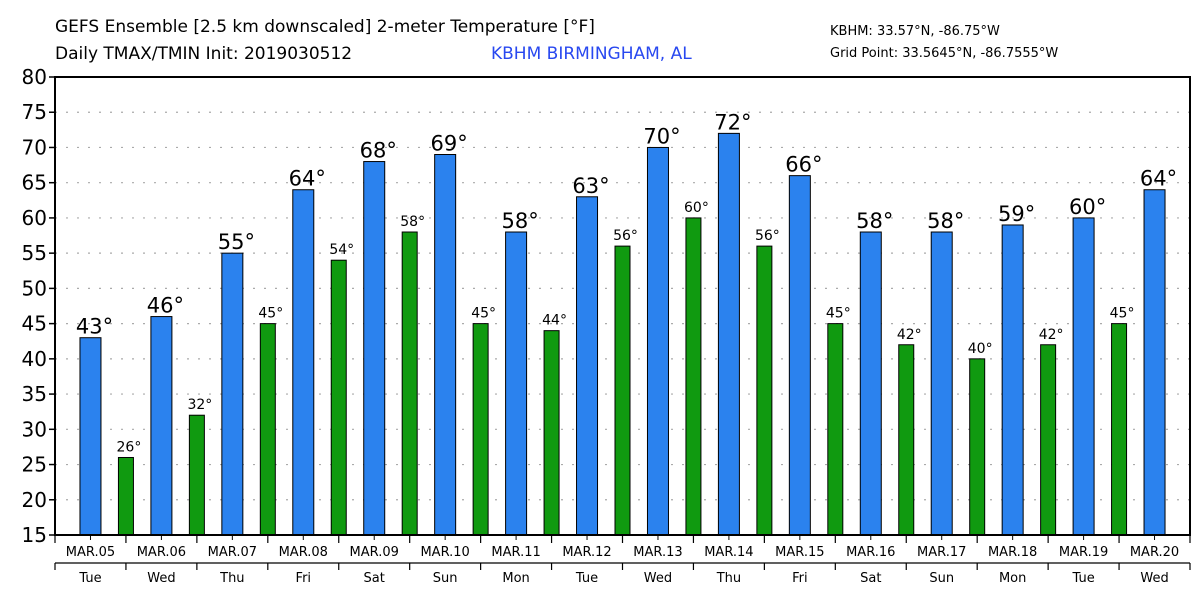 The height and width of the screenshot is (600, 1200). I want to click on tmax-label: 66°, so click(803, 165).